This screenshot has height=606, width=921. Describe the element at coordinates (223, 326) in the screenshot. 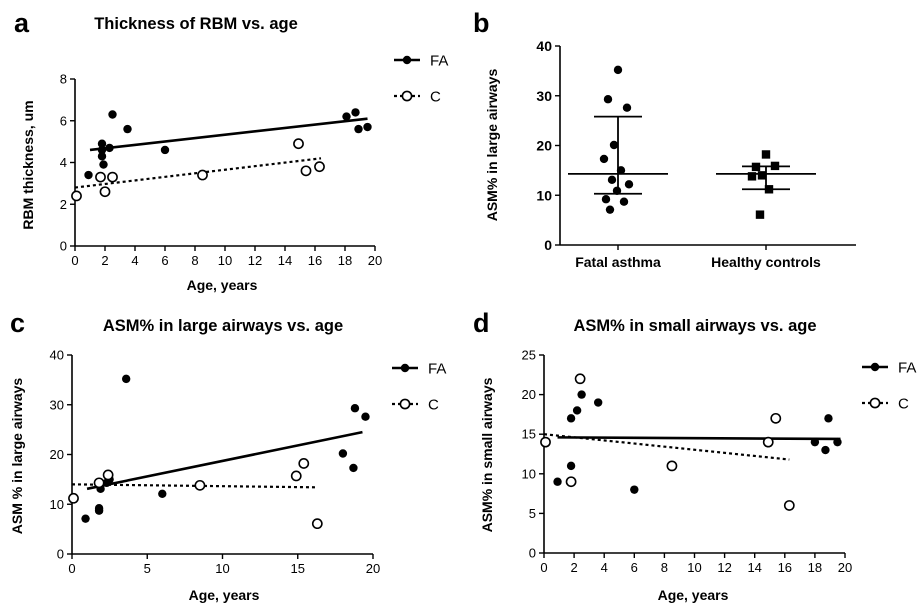

I see `chart-title: ASM% in large airways vs. age` at that location.